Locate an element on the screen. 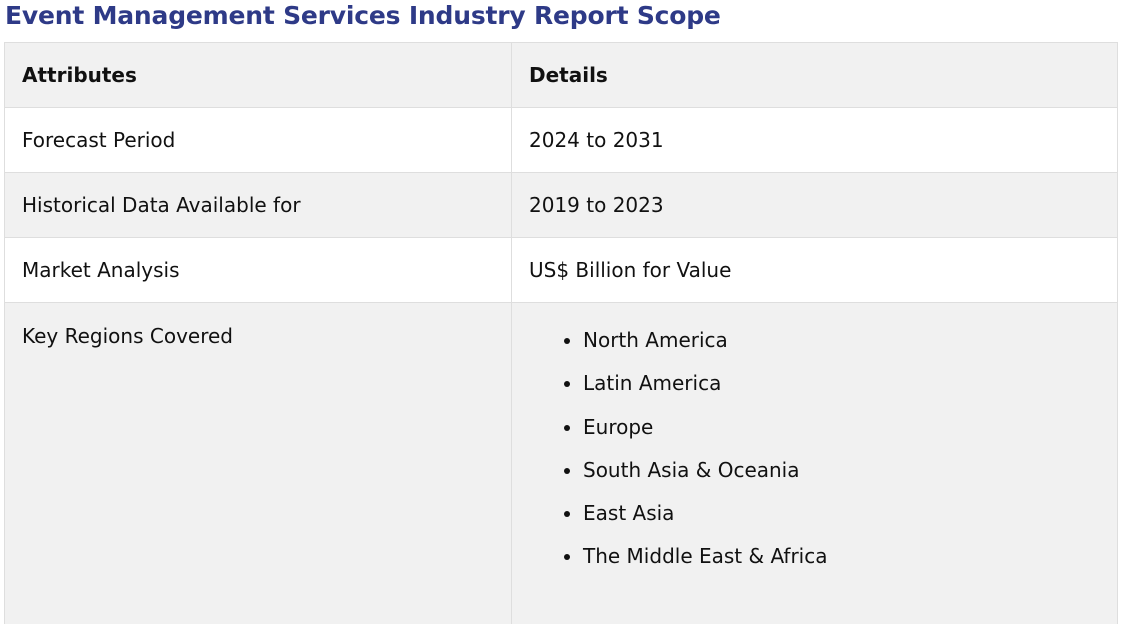 The image size is (1123, 624). table-header-row: Attributes Details is located at coordinates (561, 75).